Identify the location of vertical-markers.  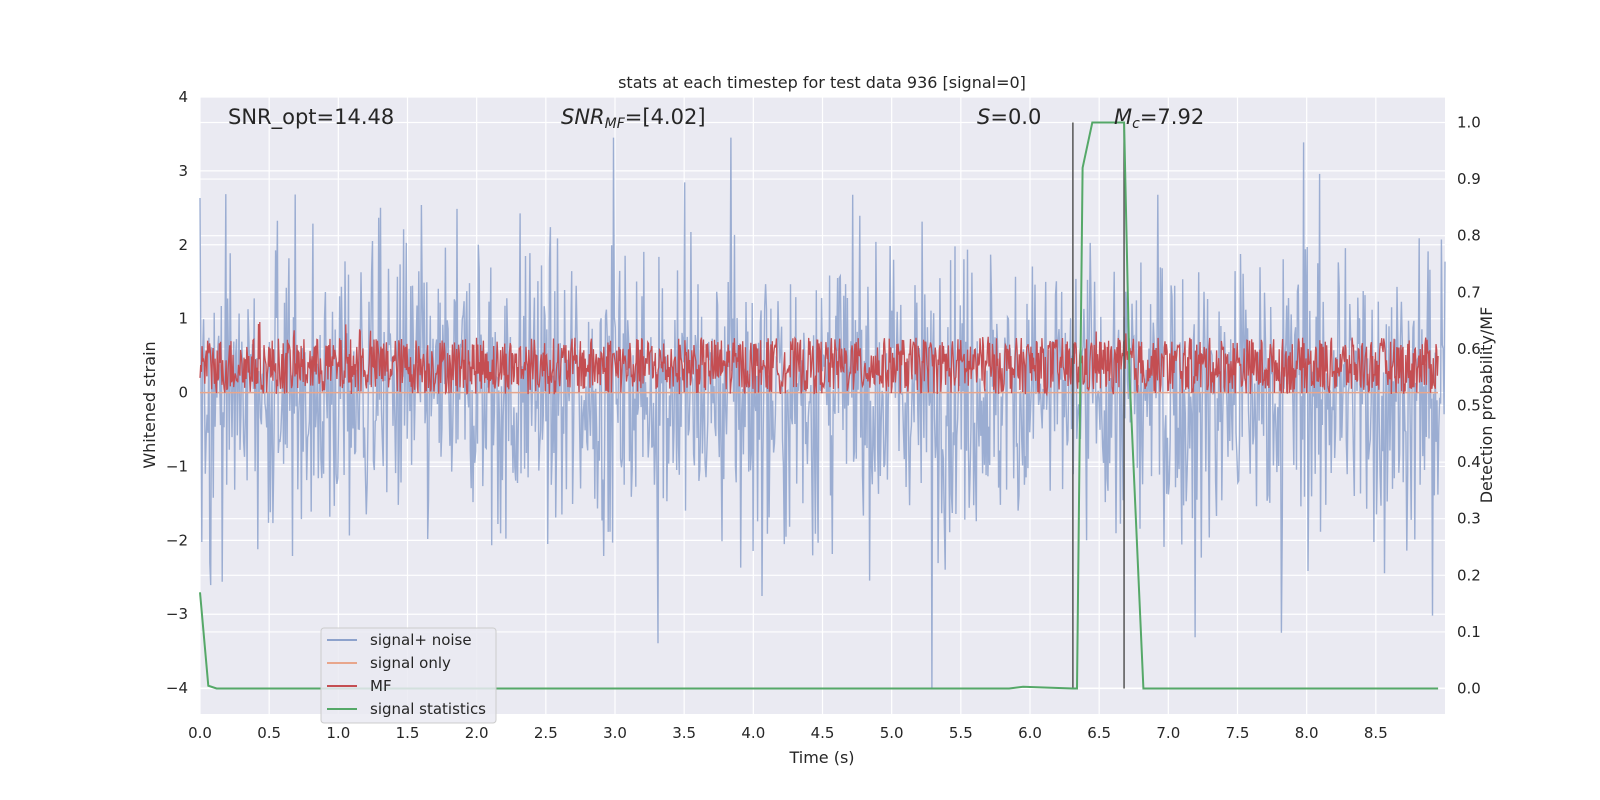
(1098, 405).